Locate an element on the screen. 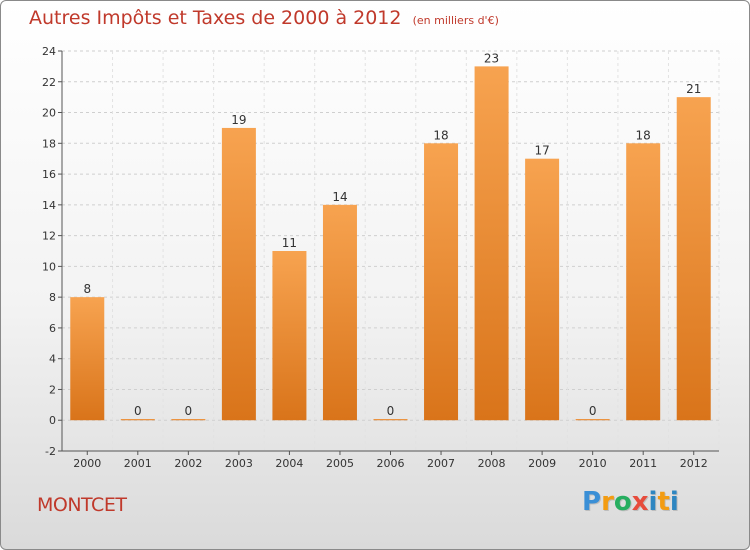 The image size is (750, 550). logo-letter: r is located at coordinates (607, 502).